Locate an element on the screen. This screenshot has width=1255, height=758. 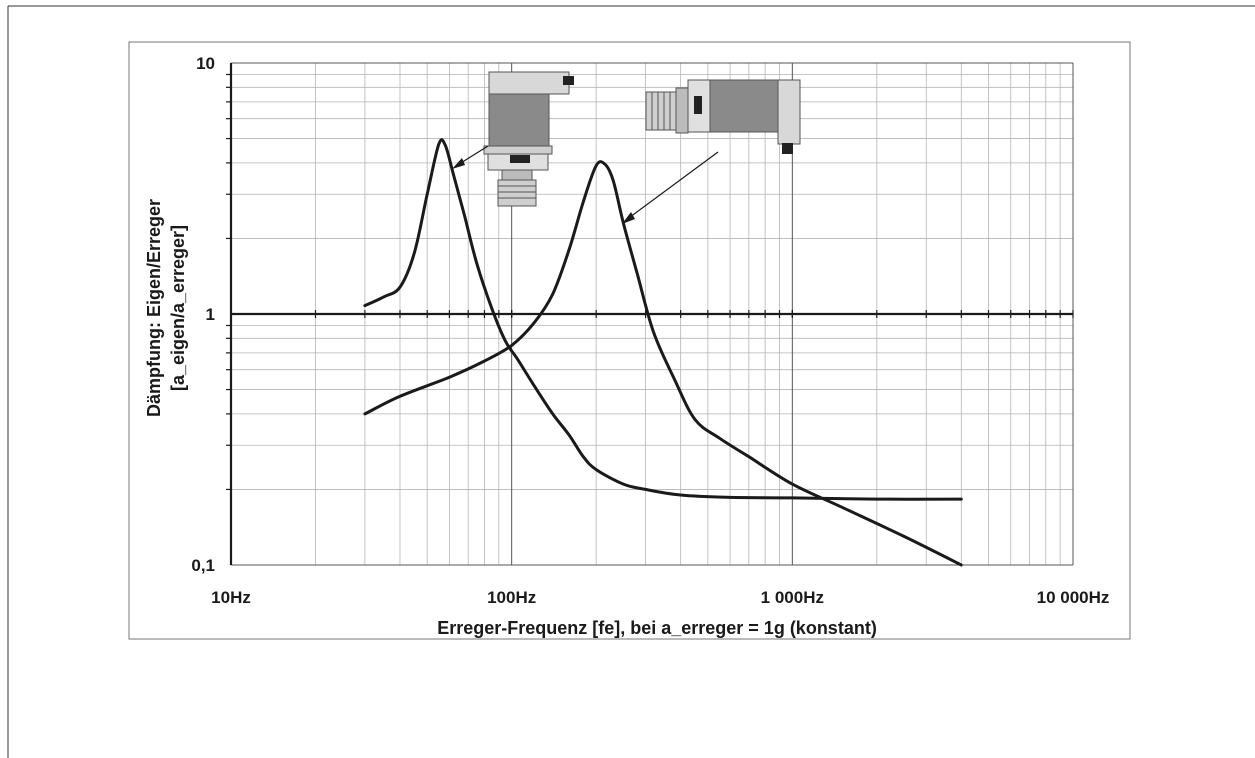
x-tick-label: 100Hz is located at coordinates (511, 597).